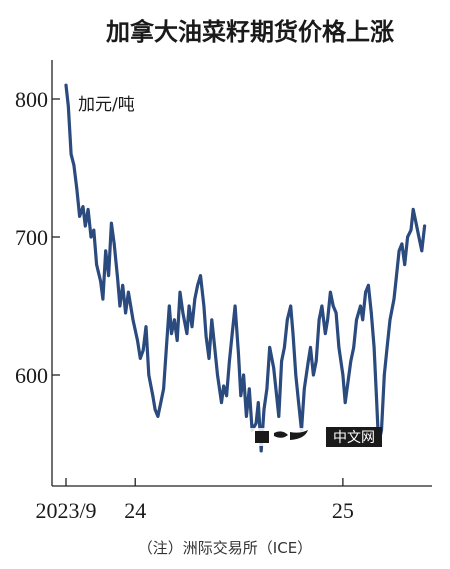  Describe the element at coordinates (250, 32) in the screenshot. I see `chart-title: 加拿大油菜籽期货价格上涨` at that location.